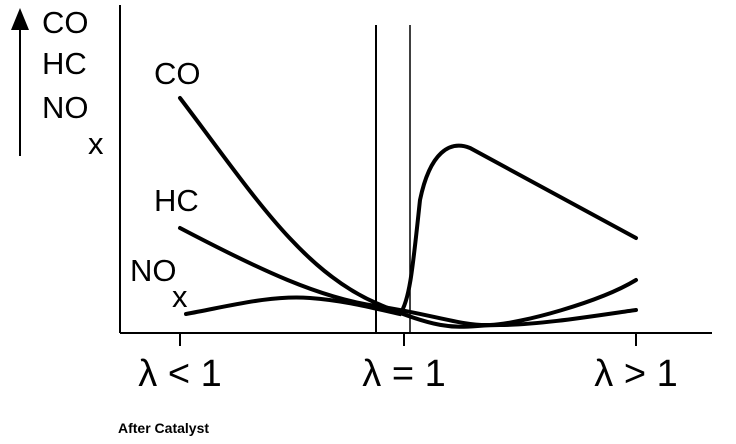 Image resolution: width=736 pixels, height=444 pixels. Describe the element at coordinates (403, 374) in the screenshot. I see `x-label: λ = 1` at that location.